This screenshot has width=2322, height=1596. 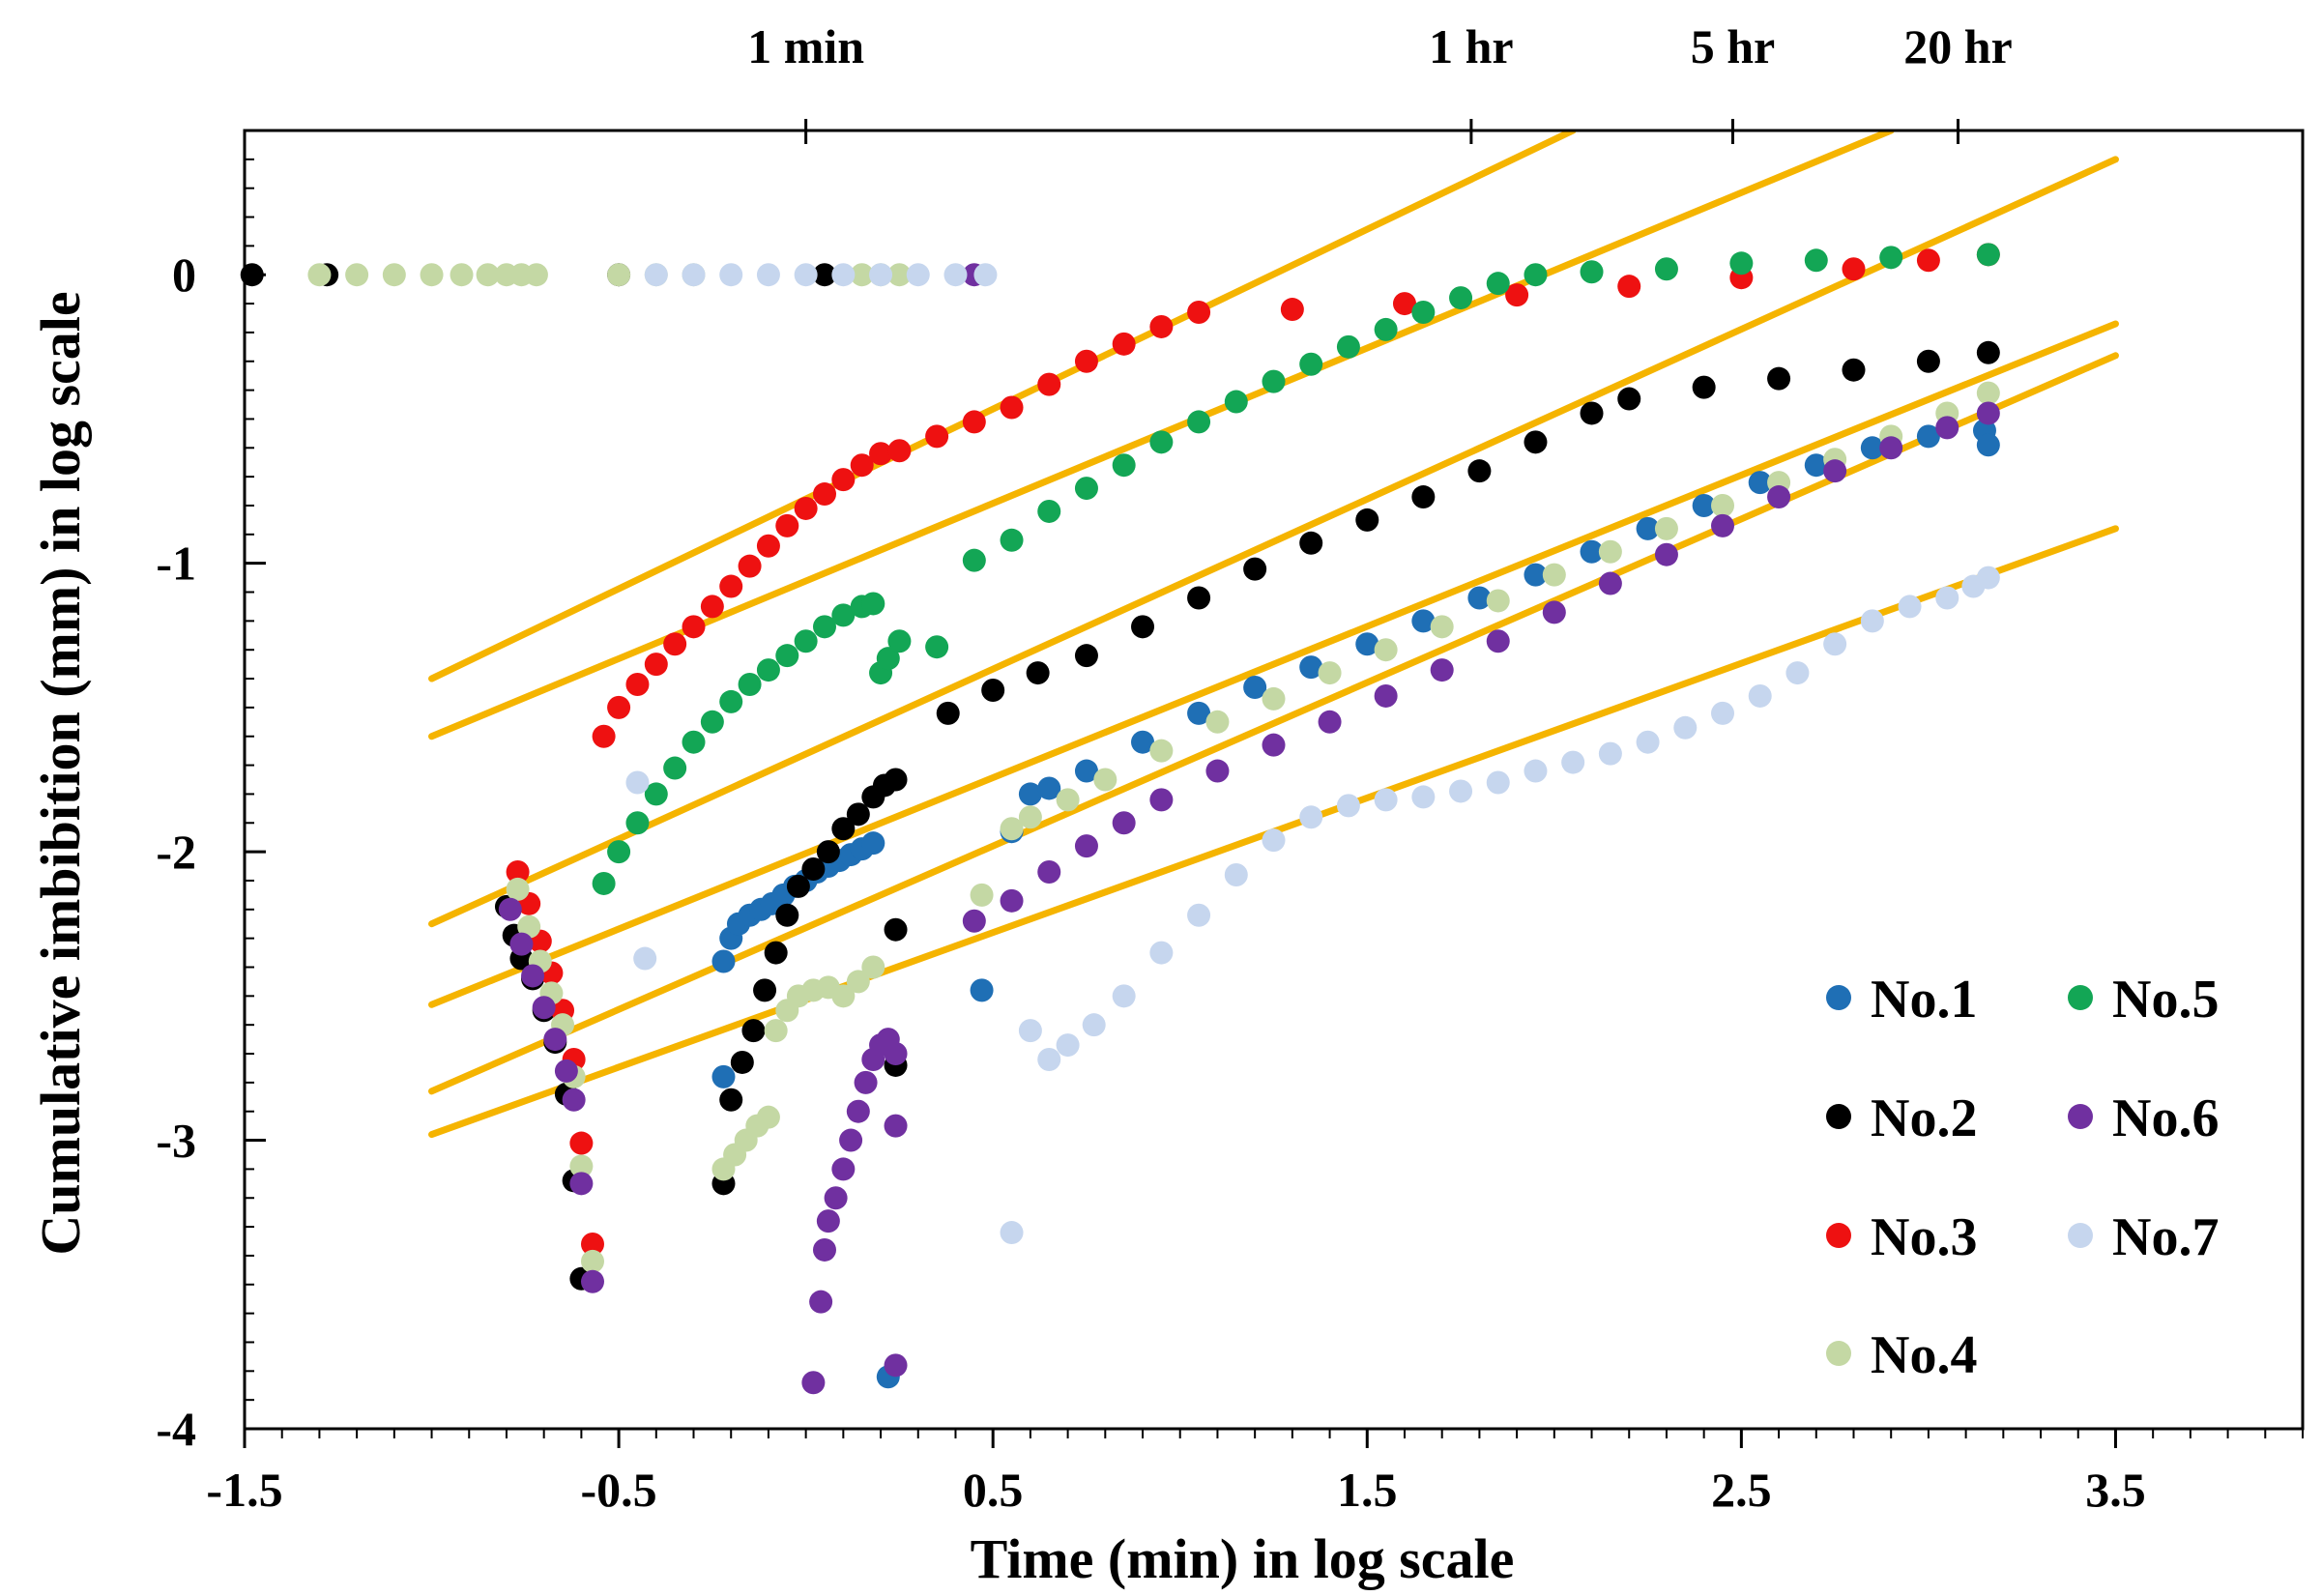 What do you see at coordinates (806, 46) in the screenshot?
I see `top-tick-label: 1 min` at bounding box center [806, 46].